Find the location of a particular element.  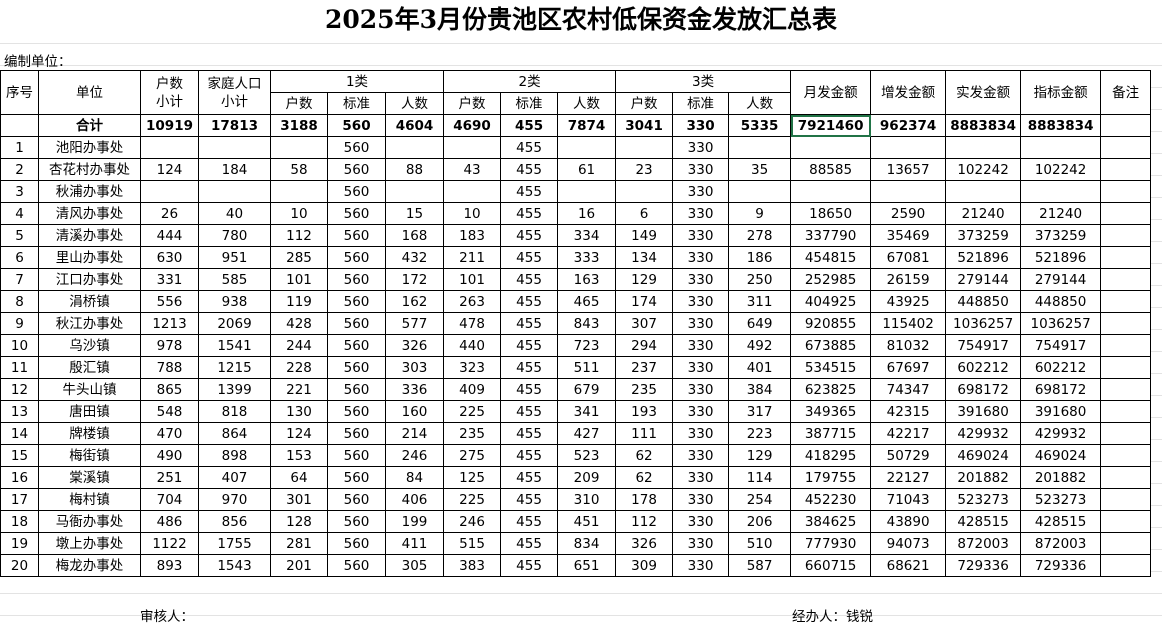

cell: 510 is located at coordinates (760, 543).